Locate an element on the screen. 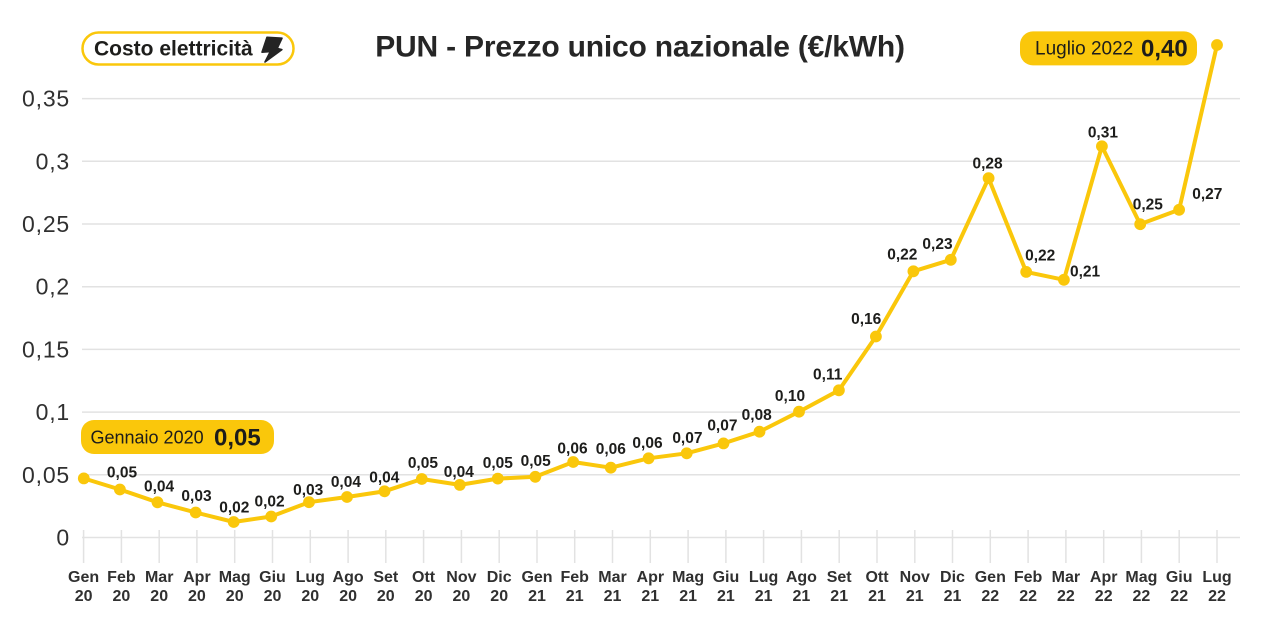 This screenshot has width=1280, height=640. svg-text:PUN - Prezzo unico nazionale (: PUN - Prezzo unico nazionale (€/kWh) is located at coordinates (640, 47).